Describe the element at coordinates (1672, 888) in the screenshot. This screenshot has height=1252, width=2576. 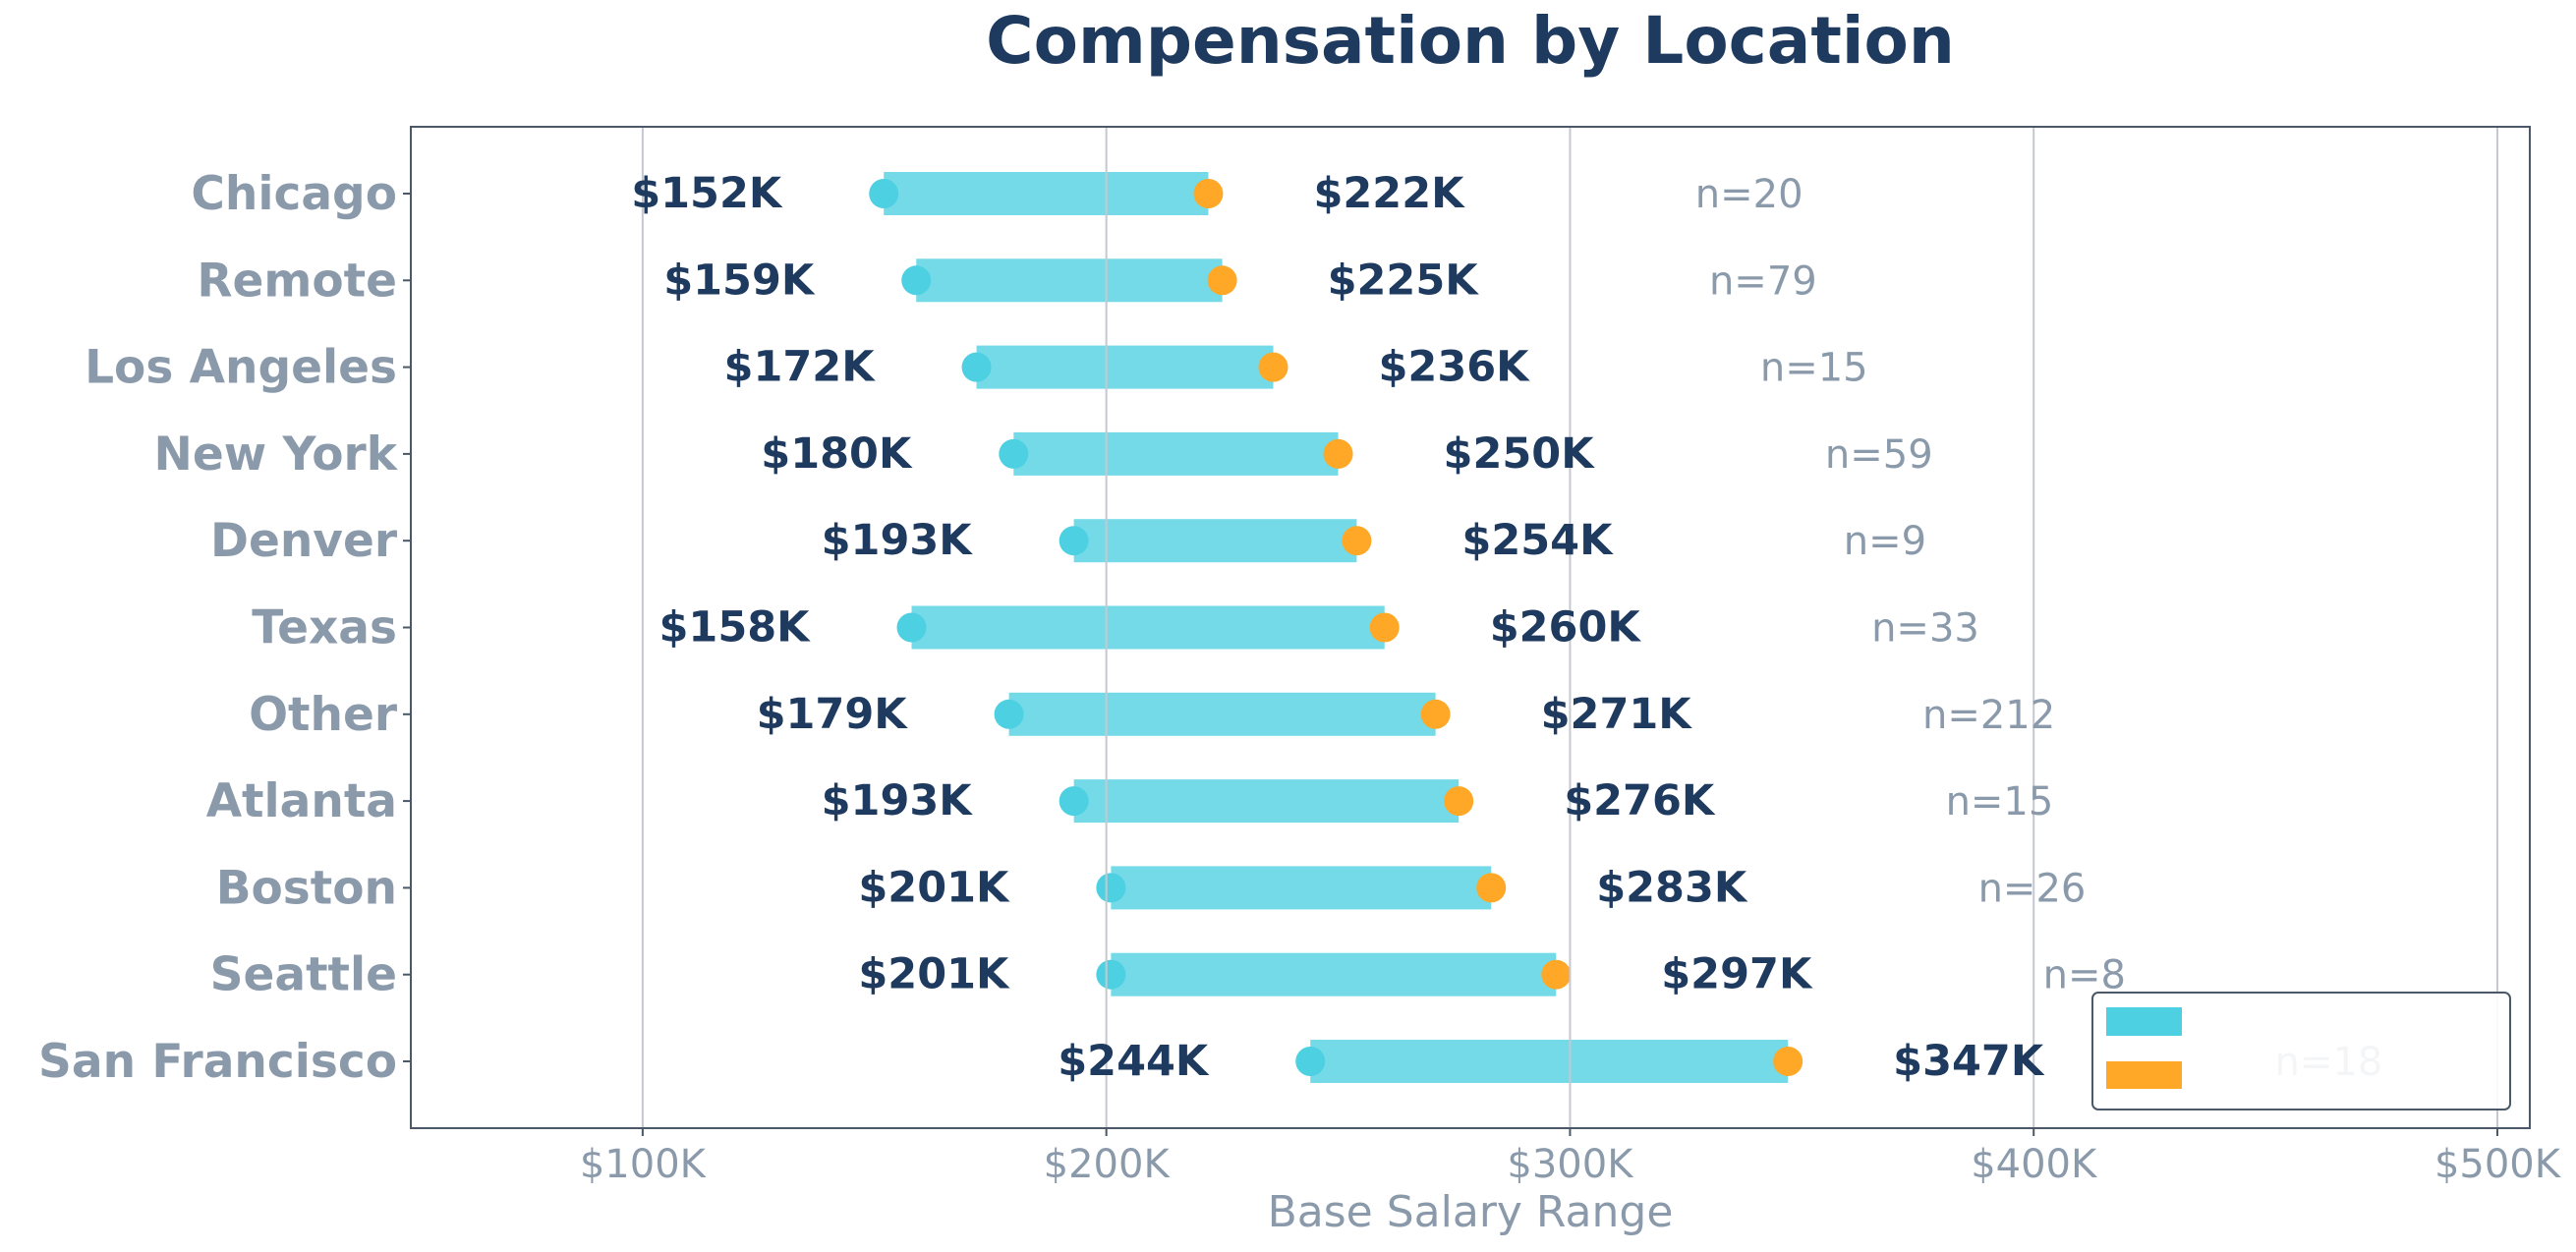
I see `max-value-label: $283K` at that location.